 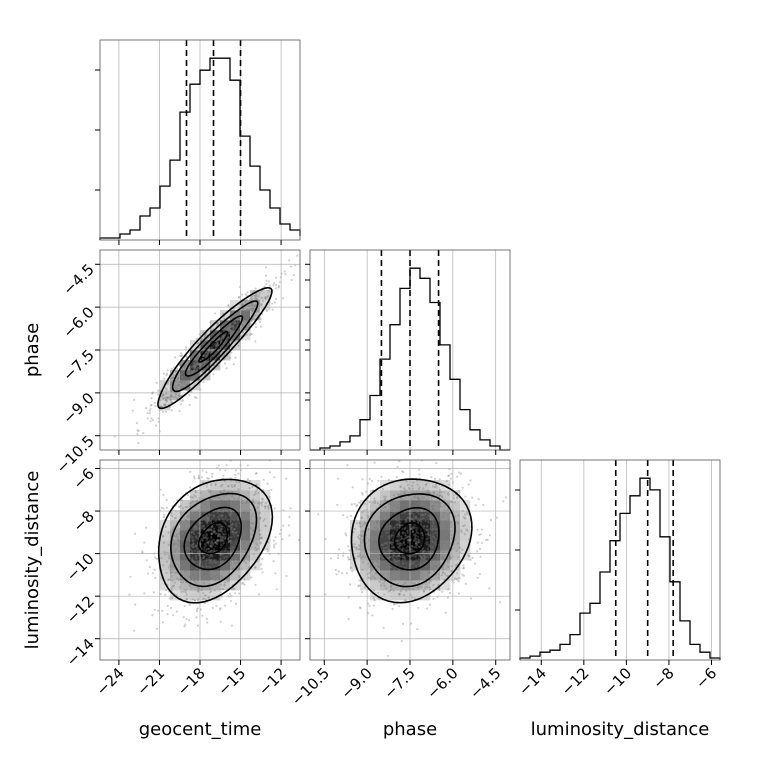 I want to click on x-axis-label-luminosity_distance: luminosity_distance, so click(x=620, y=729).